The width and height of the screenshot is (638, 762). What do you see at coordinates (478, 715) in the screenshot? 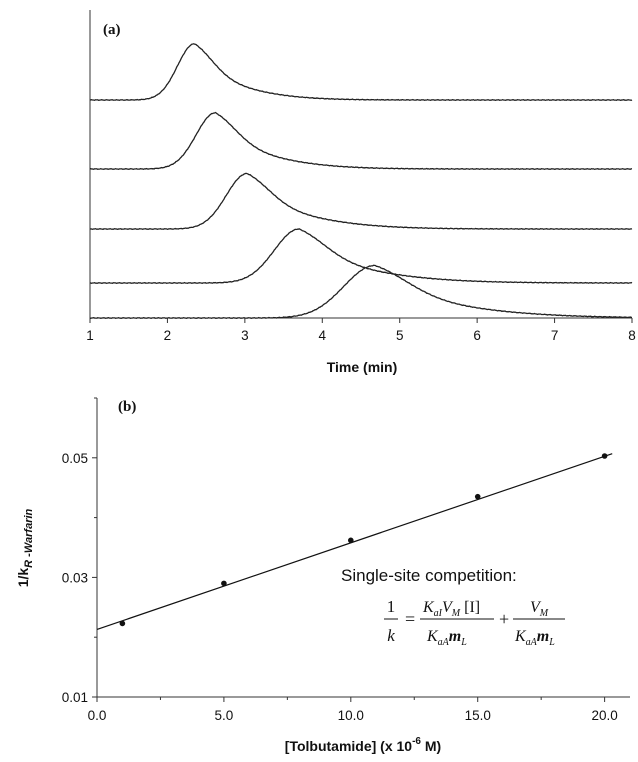
I see `panel-b-x-tick-label-15.0: 15.0` at bounding box center [478, 715].